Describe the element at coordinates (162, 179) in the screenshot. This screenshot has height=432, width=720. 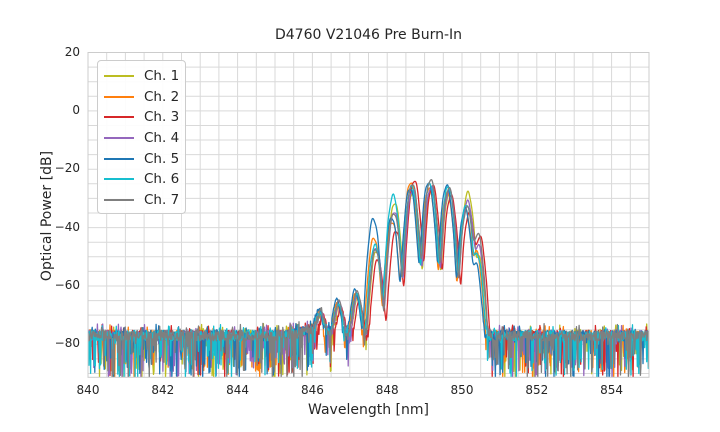
I see `legend-item-label: Ch. 6` at that location.